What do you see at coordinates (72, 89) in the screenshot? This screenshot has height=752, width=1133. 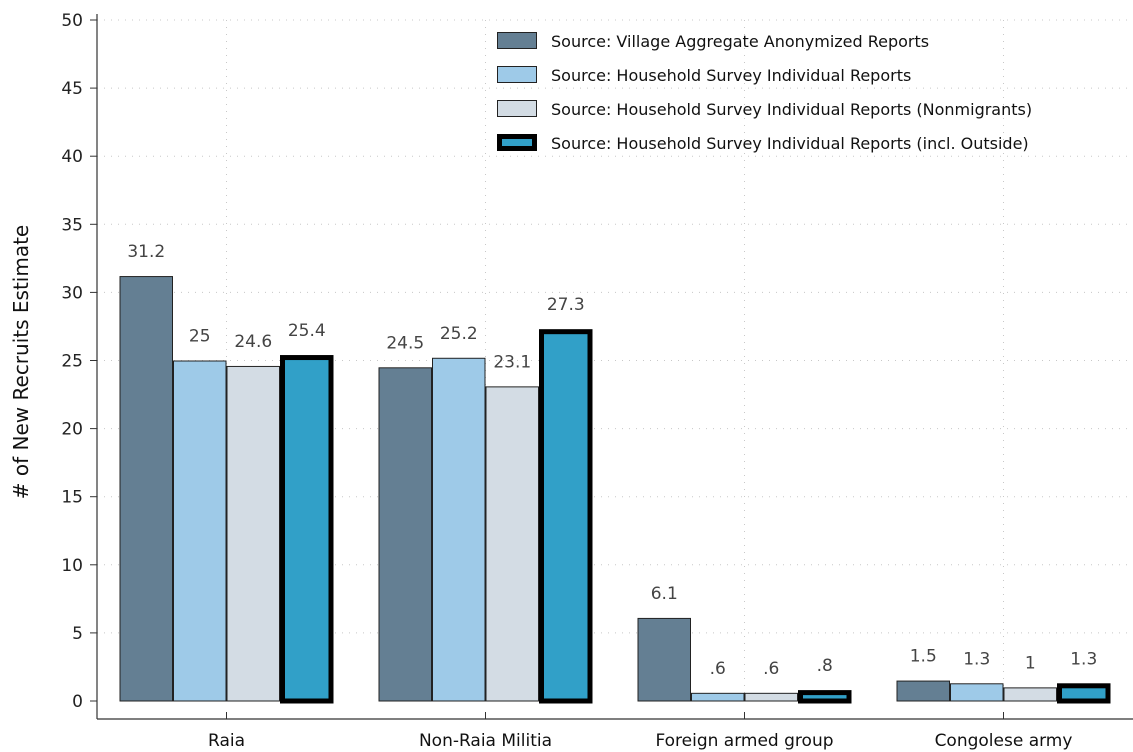 I see `y-tick-label-45: 45` at bounding box center [72, 89].